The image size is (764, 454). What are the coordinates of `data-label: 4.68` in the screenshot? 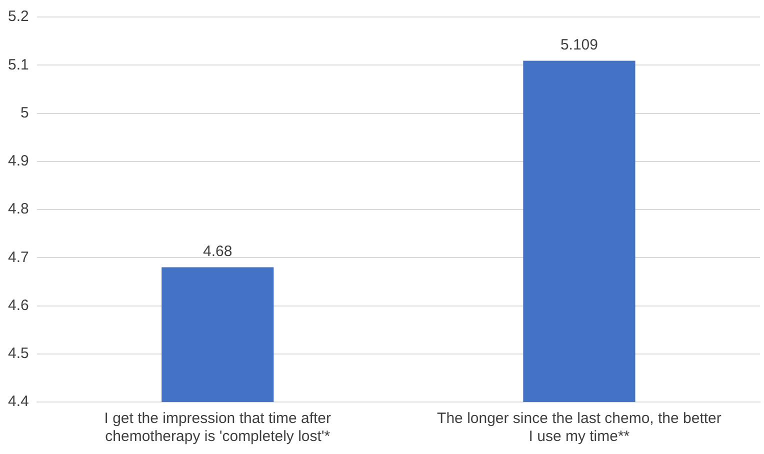 It's located at (217, 251).